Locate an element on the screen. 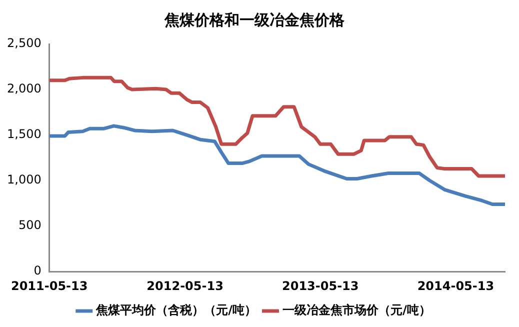 Image resolution: width=519 pixels, height=327 pixels. chart-title: 焦煤价格和一级冶金焦价格 is located at coordinates (255, 19).